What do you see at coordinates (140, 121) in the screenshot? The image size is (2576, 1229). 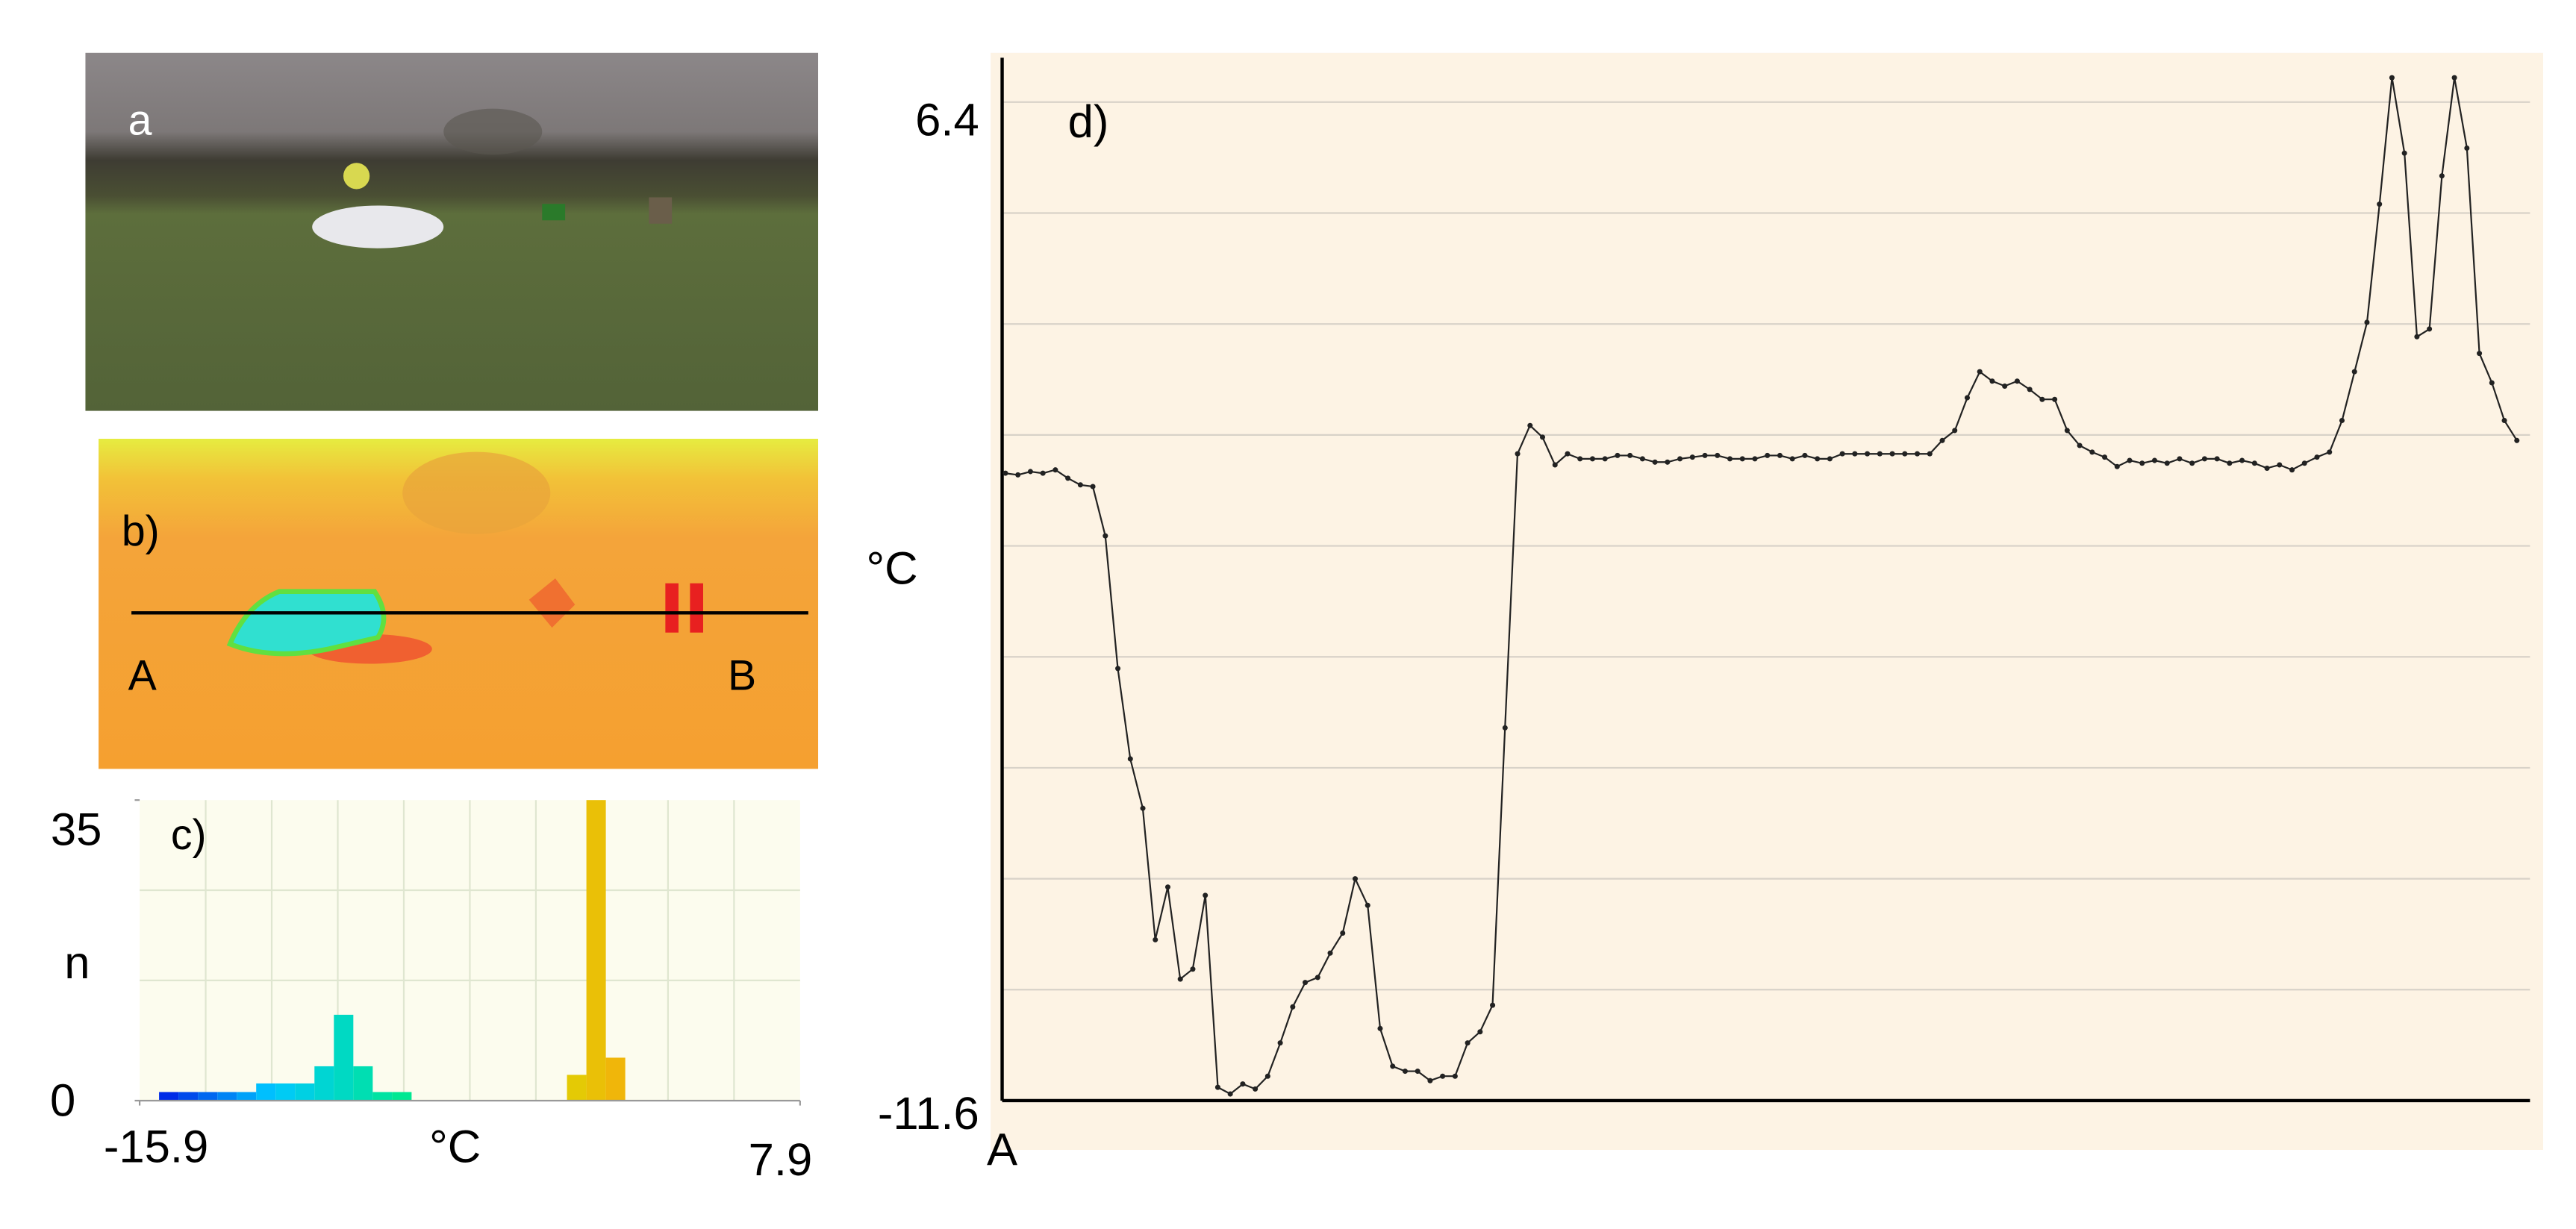 I see `panel-label: a` at bounding box center [140, 121].